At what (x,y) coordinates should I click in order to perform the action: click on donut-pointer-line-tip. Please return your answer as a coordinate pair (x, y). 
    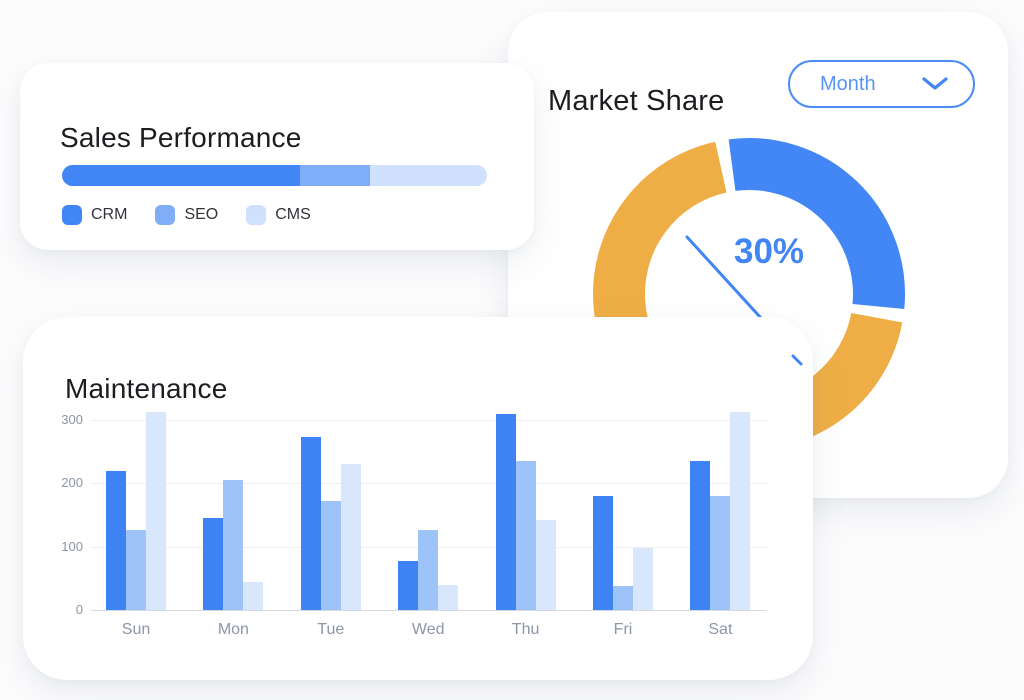
    Looking at the image, I should click on (797, 360).